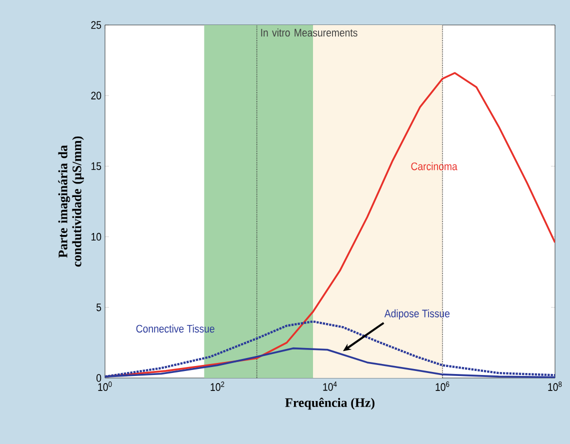  What do you see at coordinates (217, 386) in the screenshot?
I see `x-tick-label: 10$^{2}$` at bounding box center [217, 386].